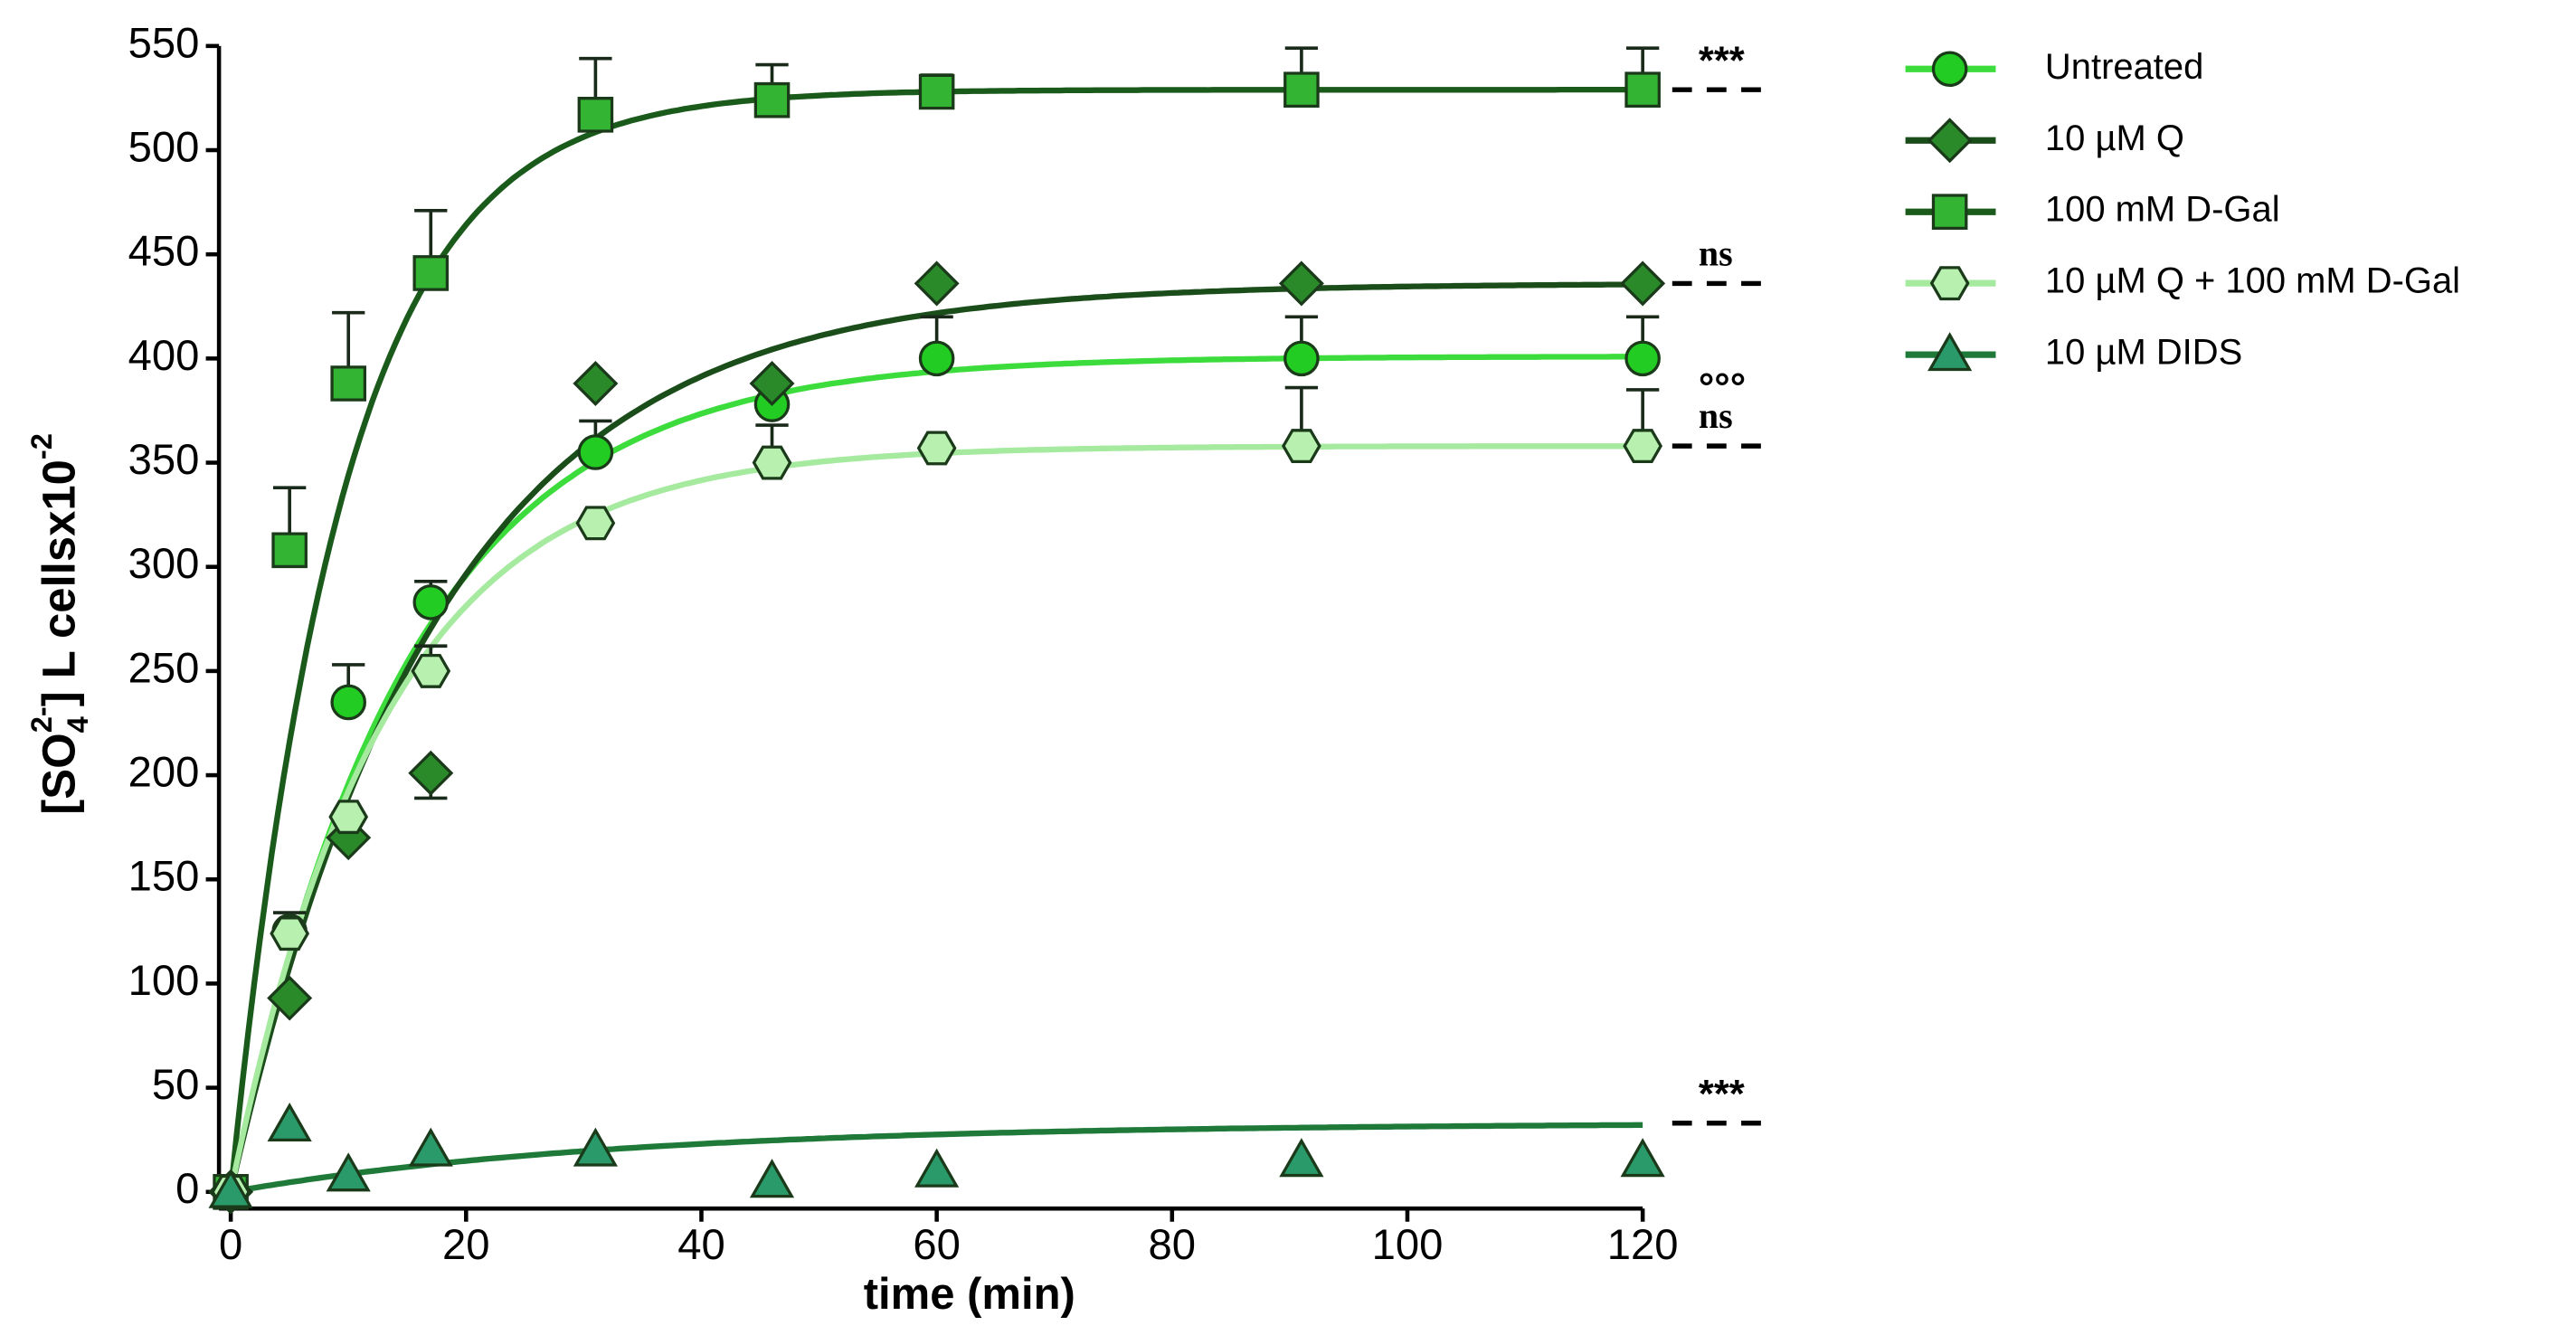 The height and width of the screenshot is (1335, 2576). Describe the element at coordinates (176, 1085) in the screenshot. I see `y-tick-label: 50` at that location.